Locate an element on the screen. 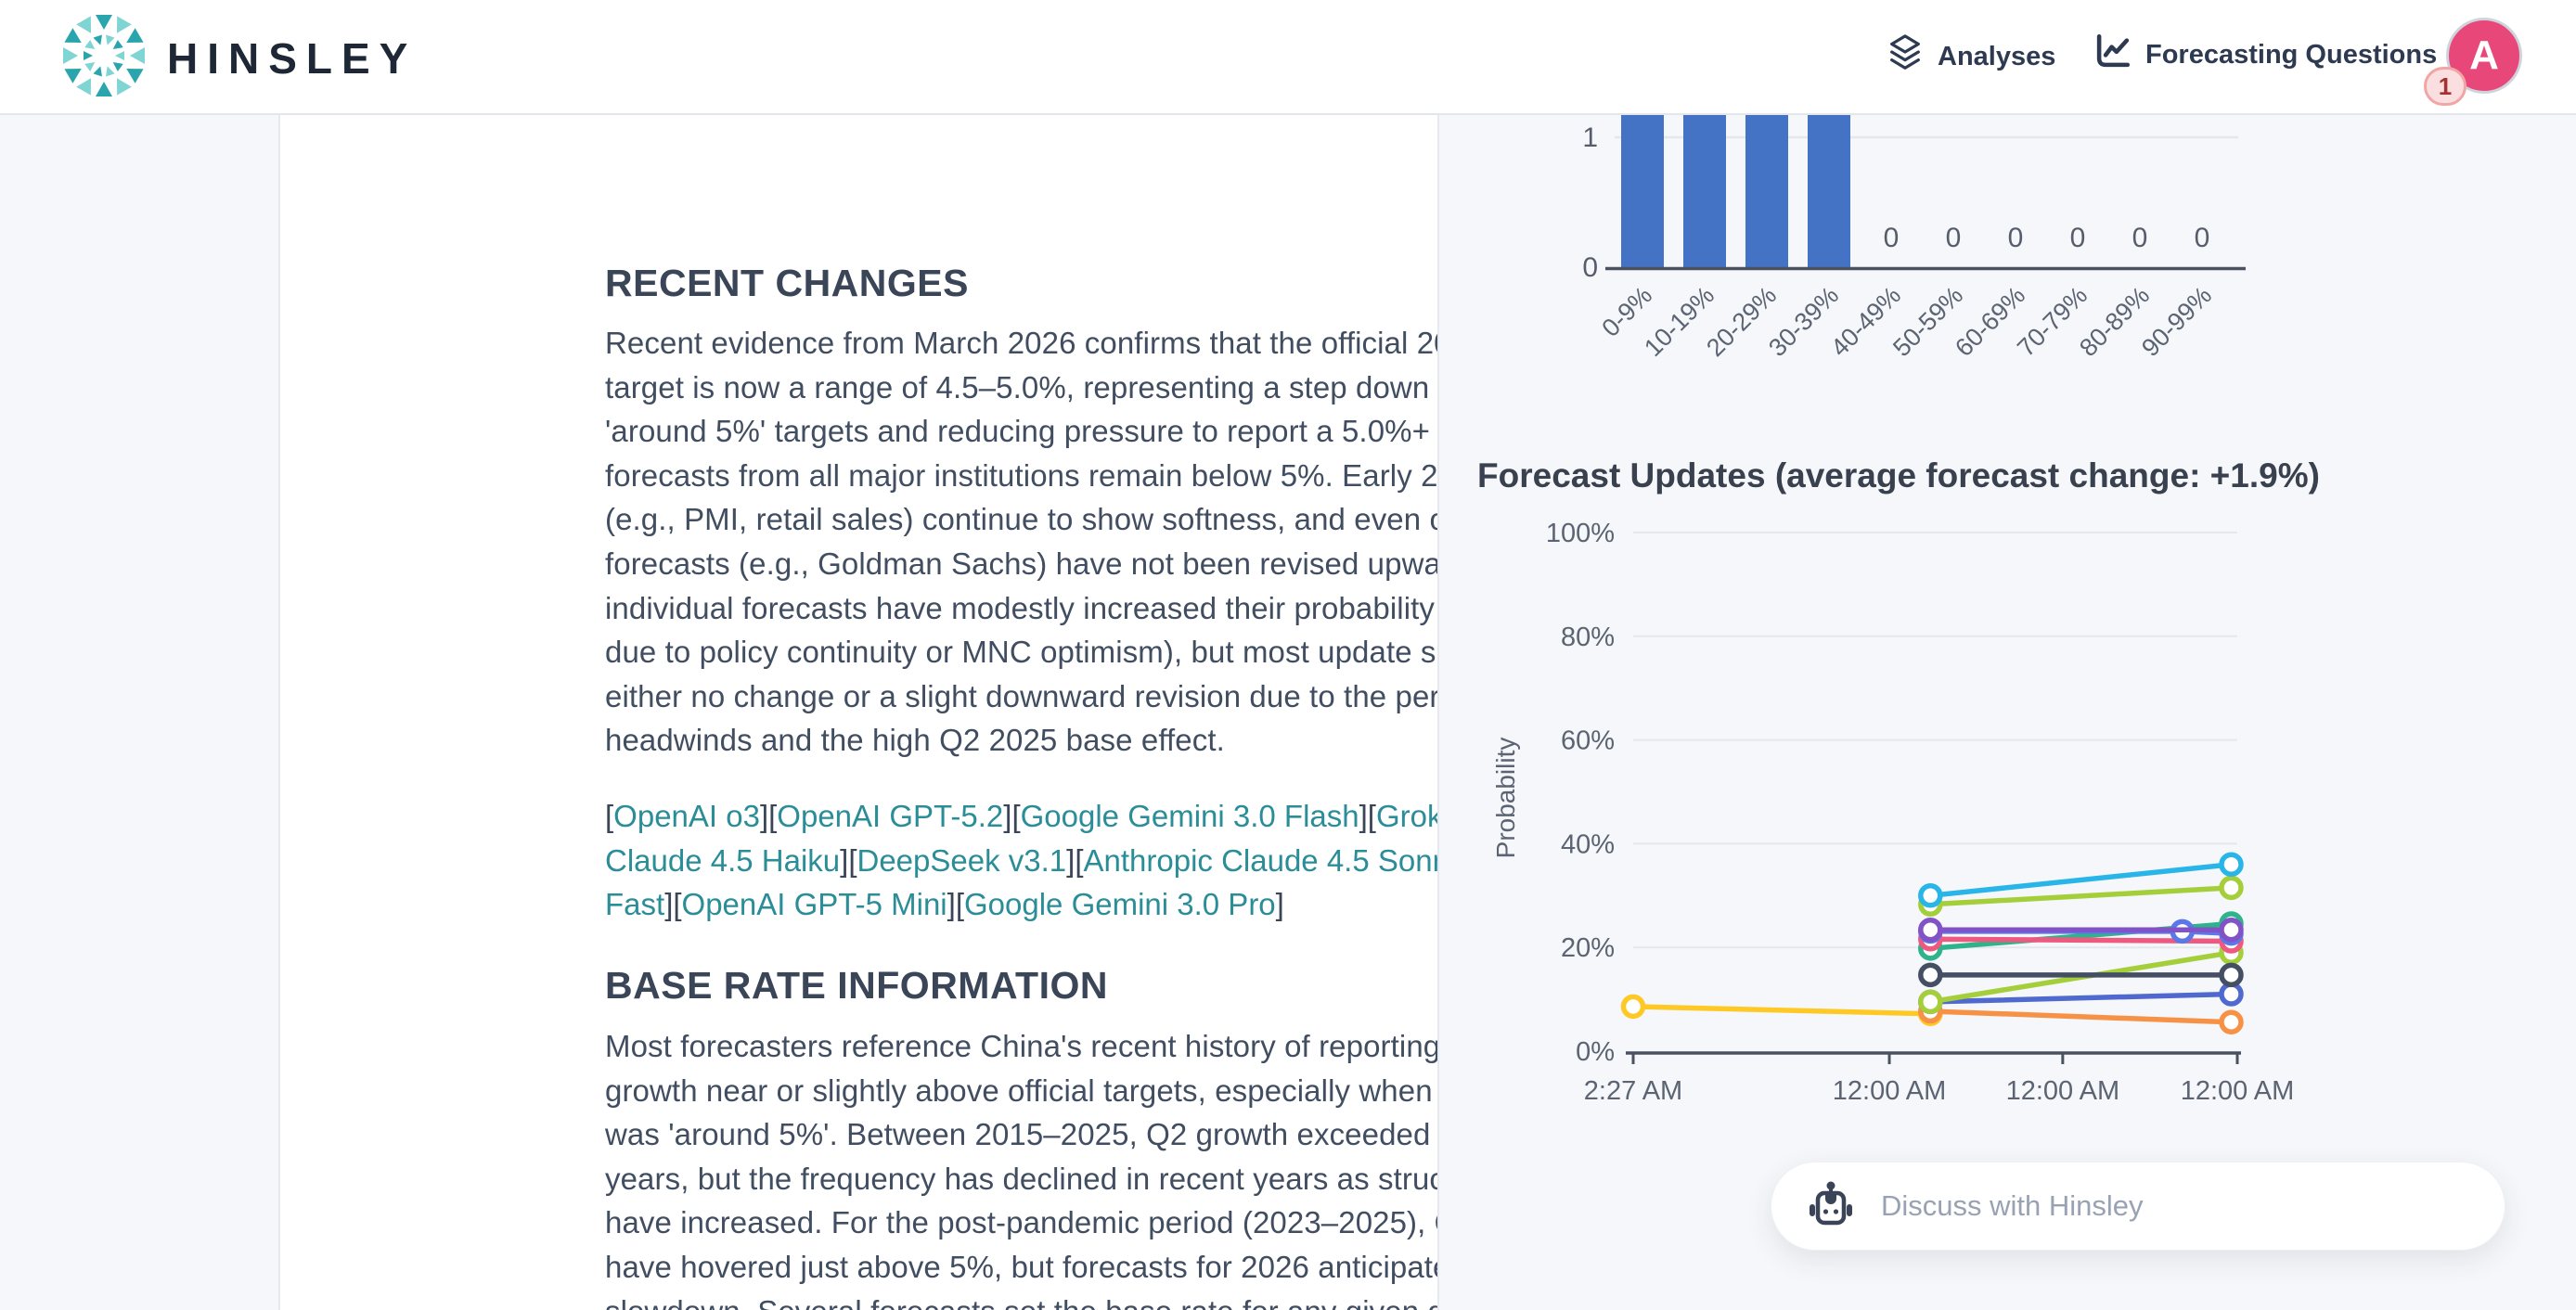 The width and height of the screenshot is (2576, 1310). nav-item-label: Forecasting Questions is located at coordinates (2291, 54).